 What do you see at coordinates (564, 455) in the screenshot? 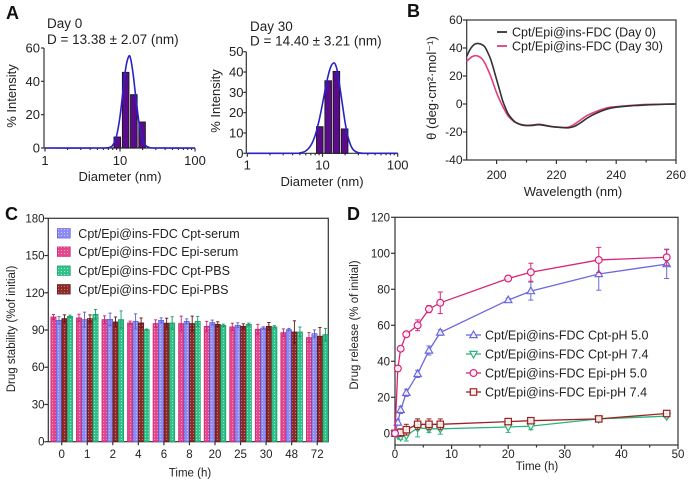
I see `x-tick-label: 30` at bounding box center [564, 455].